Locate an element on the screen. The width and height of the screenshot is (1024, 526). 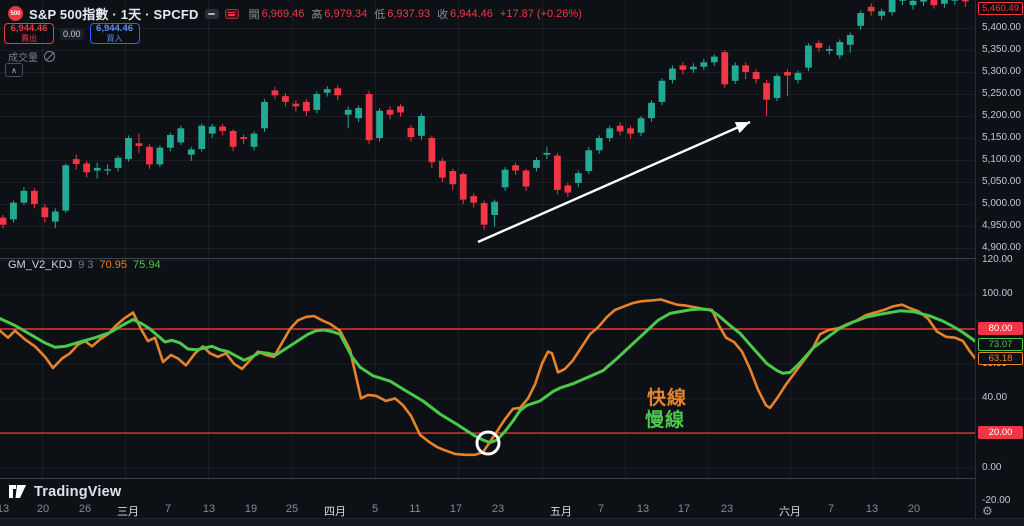
buy-label: 買入 is located at coordinates (114, 38).